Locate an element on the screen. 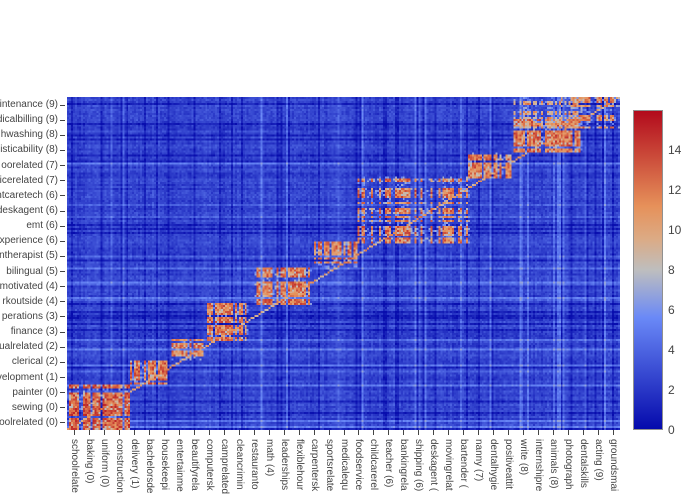 This screenshot has width=700, height=500. colorbar-tick-label: 2 is located at coordinates (671, 390).